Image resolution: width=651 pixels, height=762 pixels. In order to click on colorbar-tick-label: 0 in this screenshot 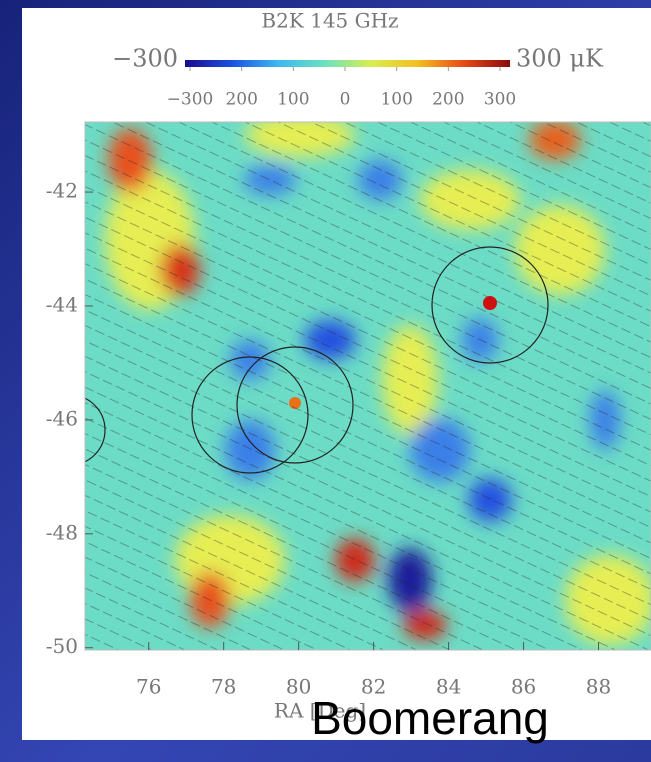, I will do `click(345, 100)`.